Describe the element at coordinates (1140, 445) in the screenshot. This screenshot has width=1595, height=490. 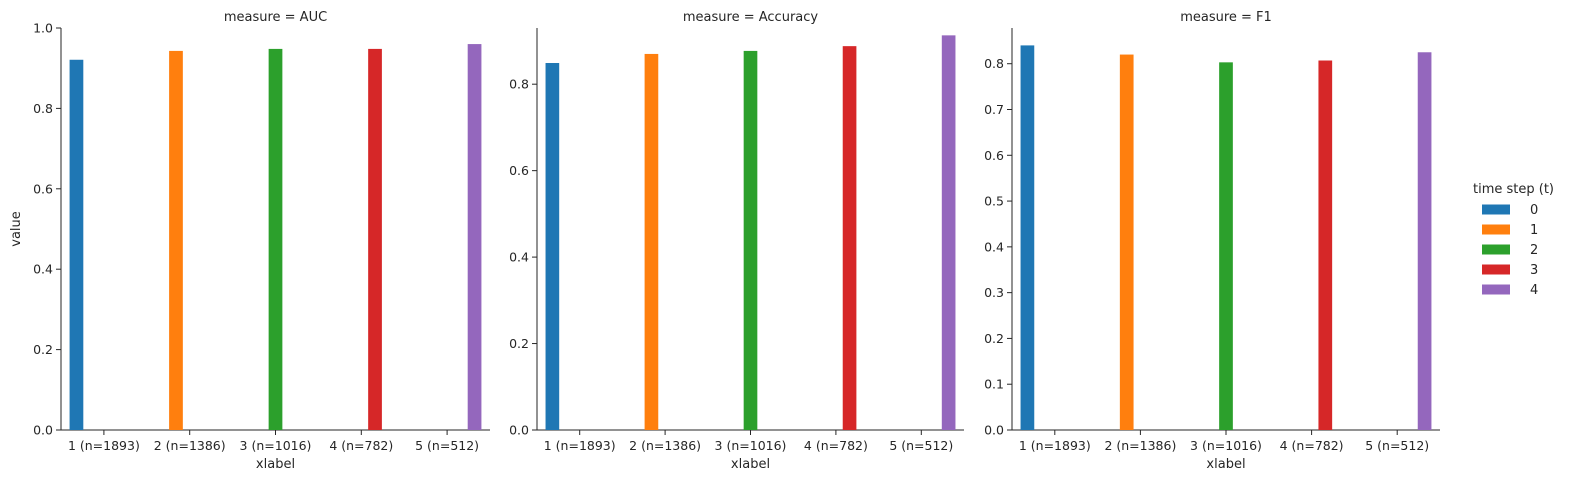
I see `x-tick-label-2-1: 2 (n=1386)` at that location.